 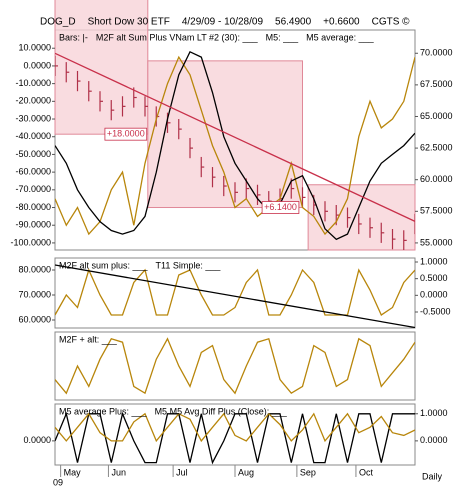 I want to click on header-text: +0.6600, so click(x=341, y=22).